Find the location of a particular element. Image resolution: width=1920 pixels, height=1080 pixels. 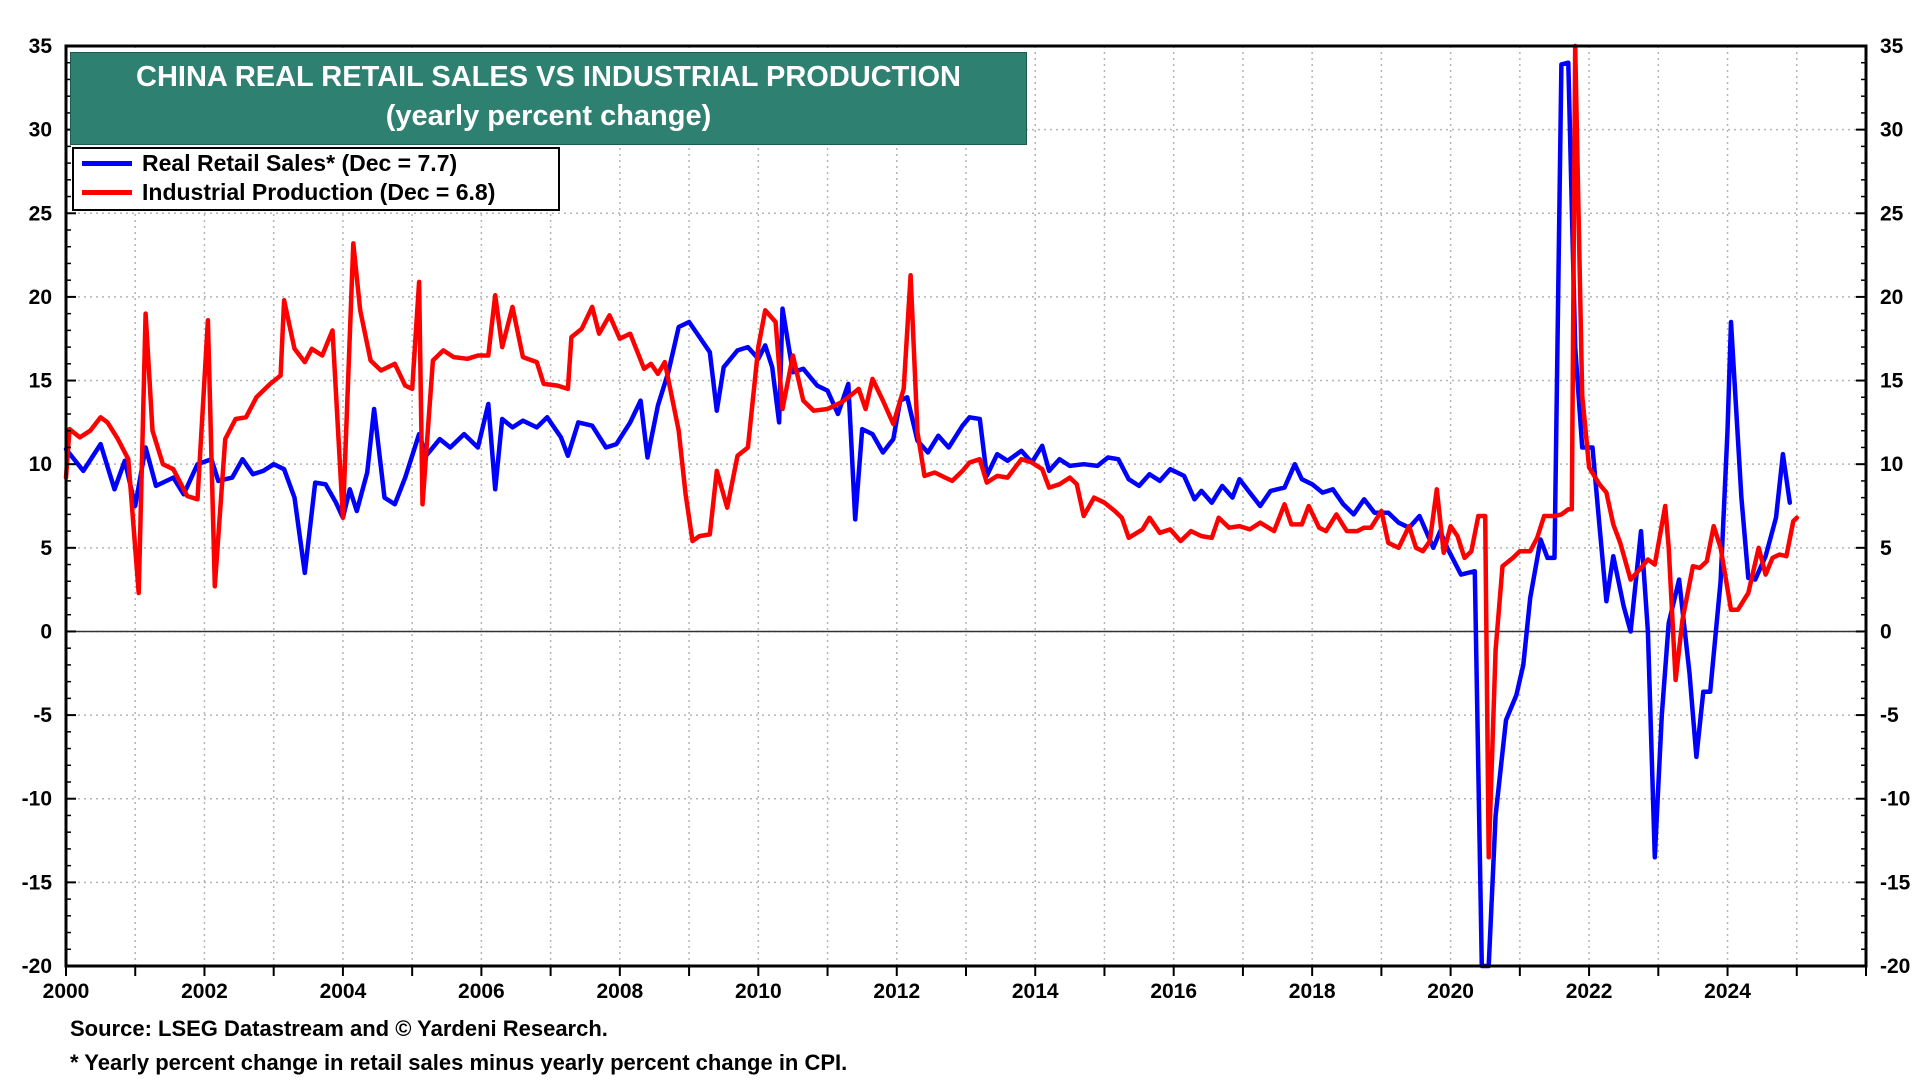

y-tick-label-left: -20 is located at coordinates (37, 966).